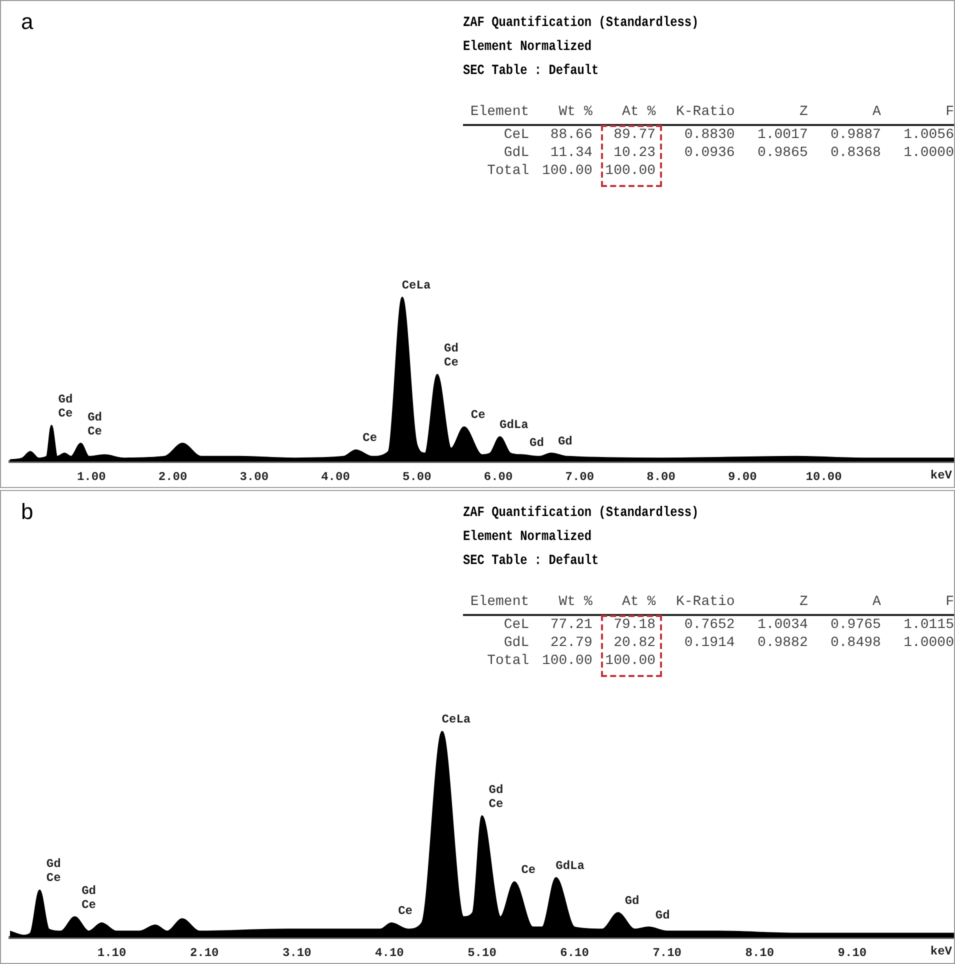  Describe the element at coordinates (498, 477) in the screenshot. I see `x-tick-label: 6.00` at that location.